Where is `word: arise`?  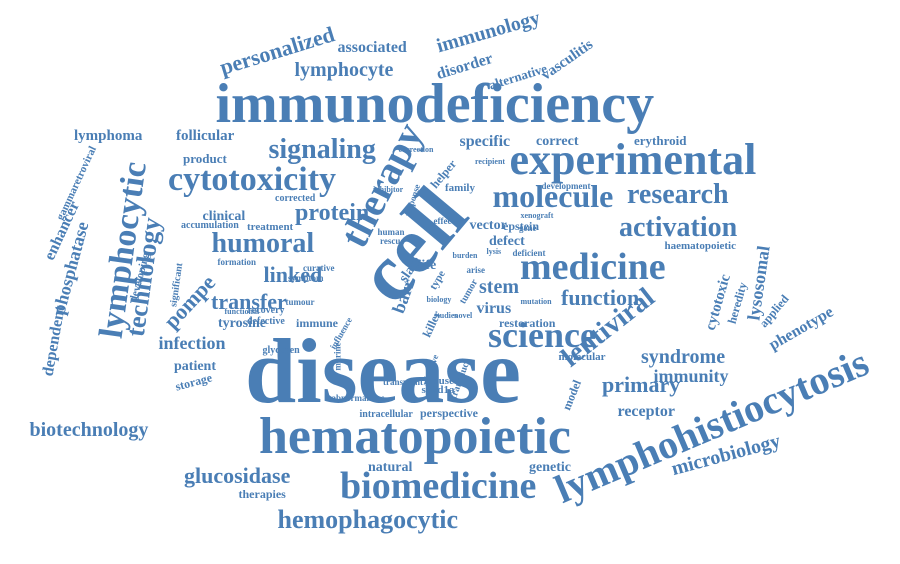
word: arise is located at coordinates (476, 269).